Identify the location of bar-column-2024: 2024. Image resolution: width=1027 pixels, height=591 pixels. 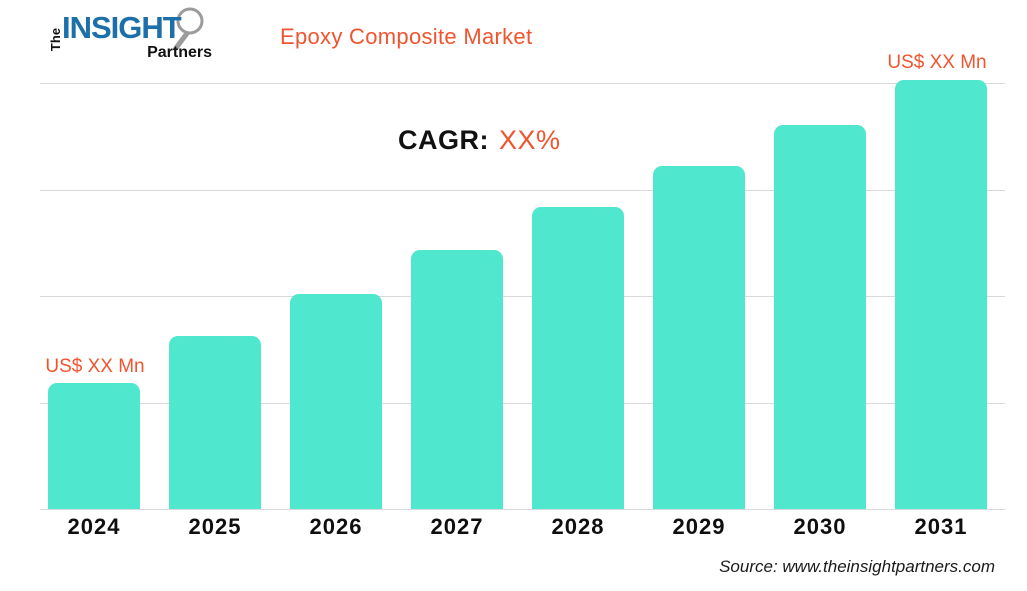
(94, 309).